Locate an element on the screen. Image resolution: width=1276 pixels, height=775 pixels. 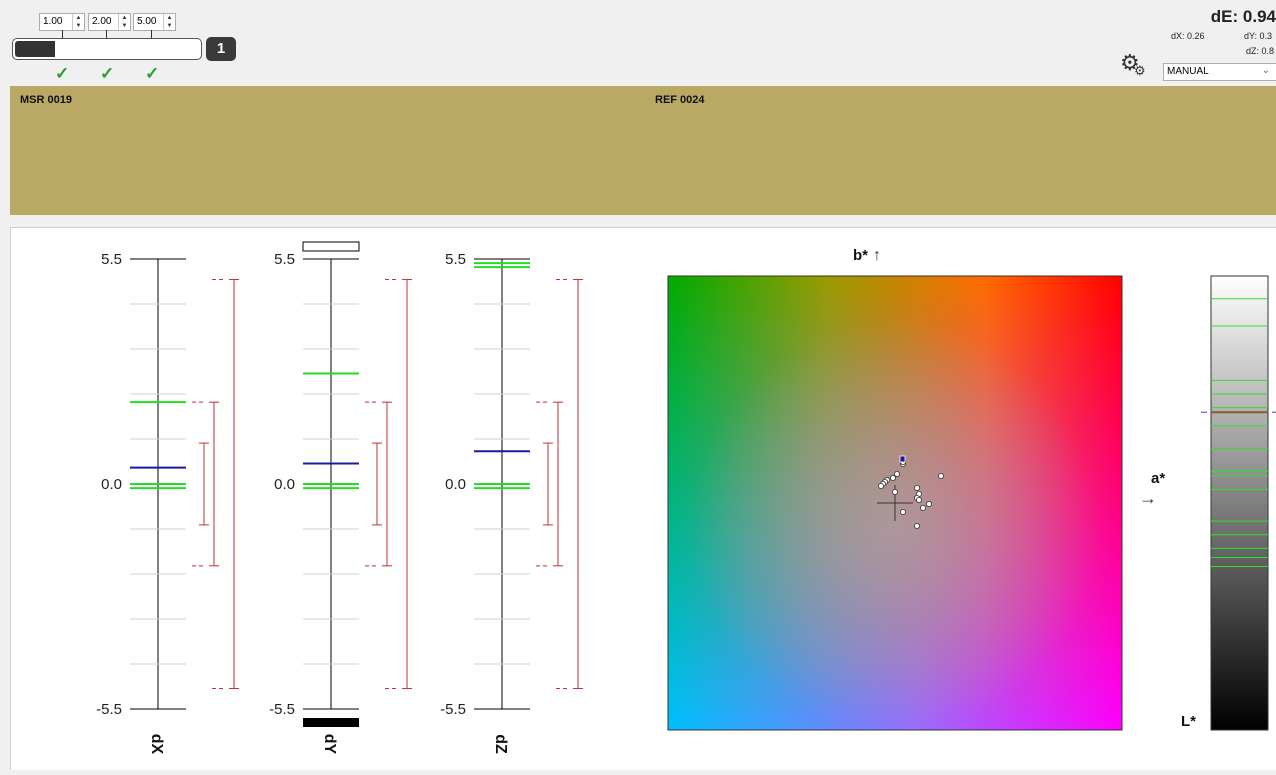
delta-chart-dx: 5.5 0.0 -5.5 dX is located at coordinates (167, 503).